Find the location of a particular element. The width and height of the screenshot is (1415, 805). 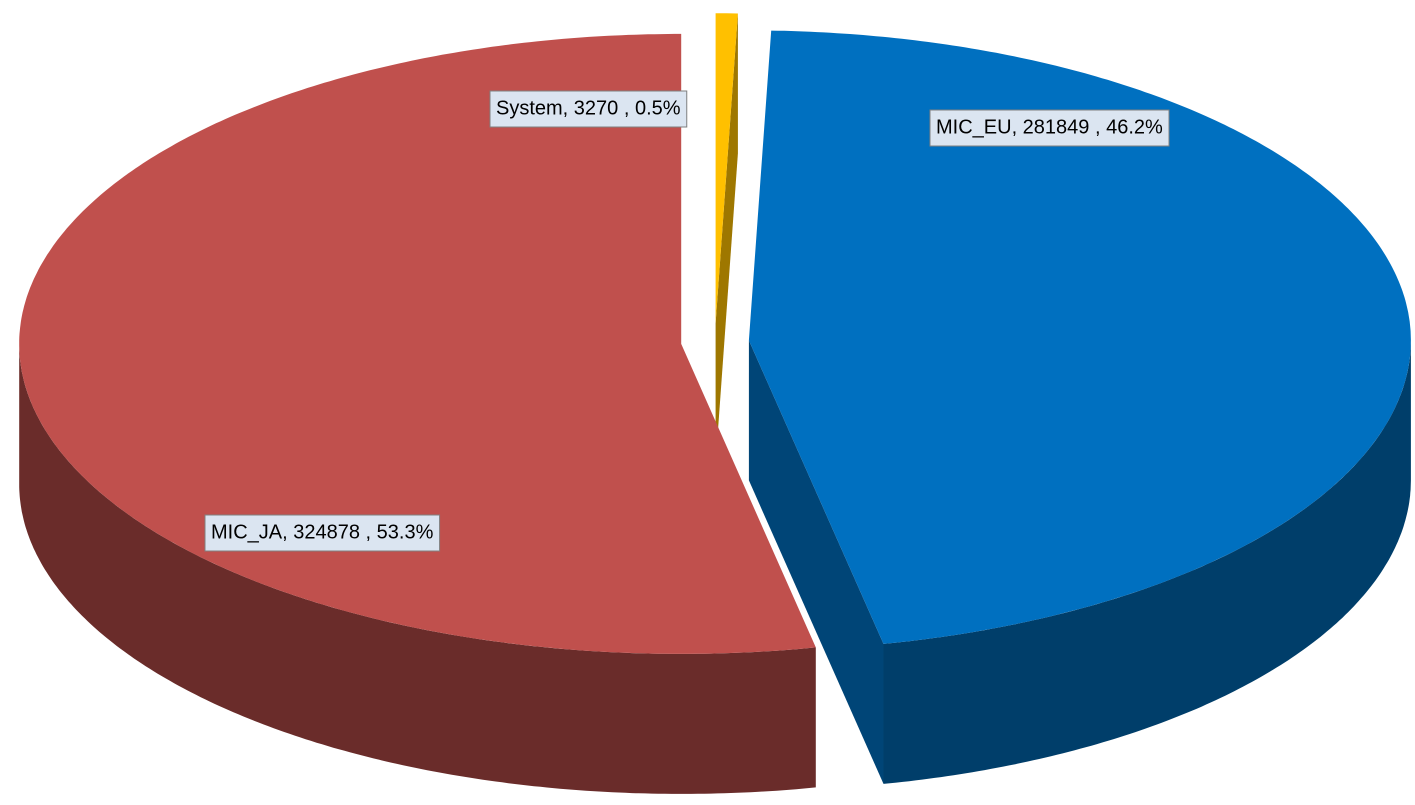

data-label: System, 3270 , 0.5% is located at coordinates (588, 109).